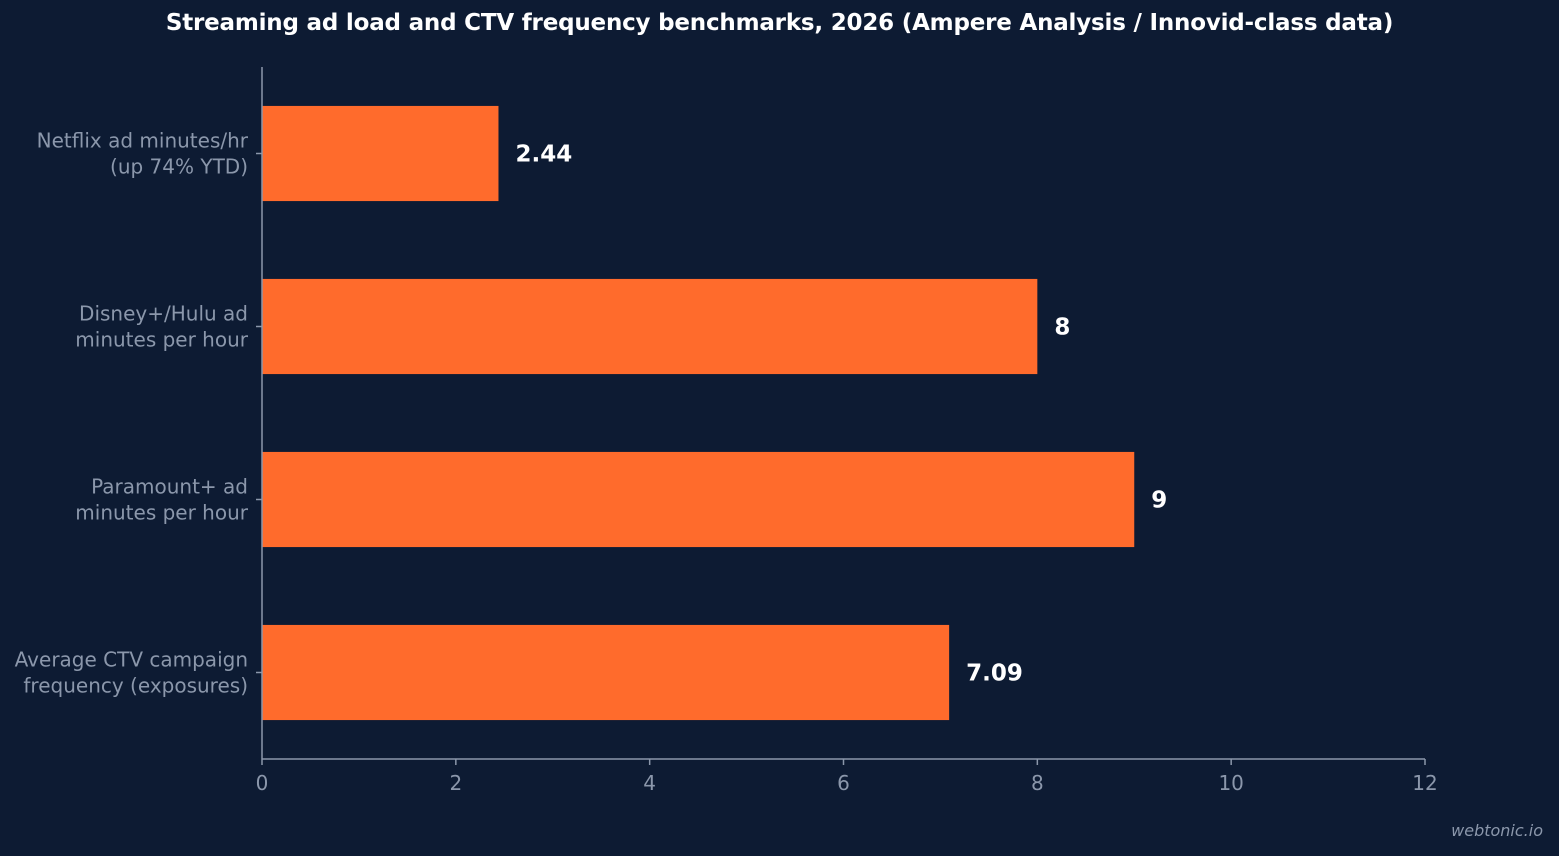 Image resolution: width=1559 pixels, height=856 pixels. What do you see at coordinates (543, 155) in the screenshot?
I see `value-label-0: 2.44` at bounding box center [543, 155].